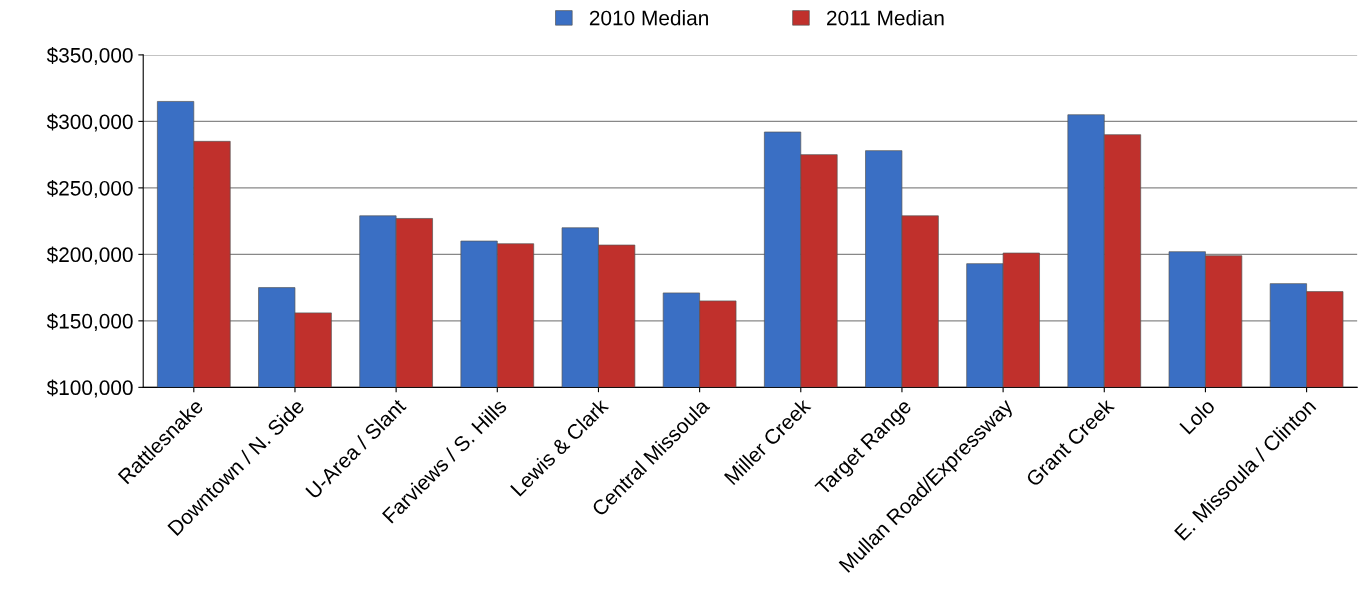 This screenshot has width=1364, height=610. Describe the element at coordinates (89, 255) in the screenshot. I see `y-tick-label: $200,000` at that location.